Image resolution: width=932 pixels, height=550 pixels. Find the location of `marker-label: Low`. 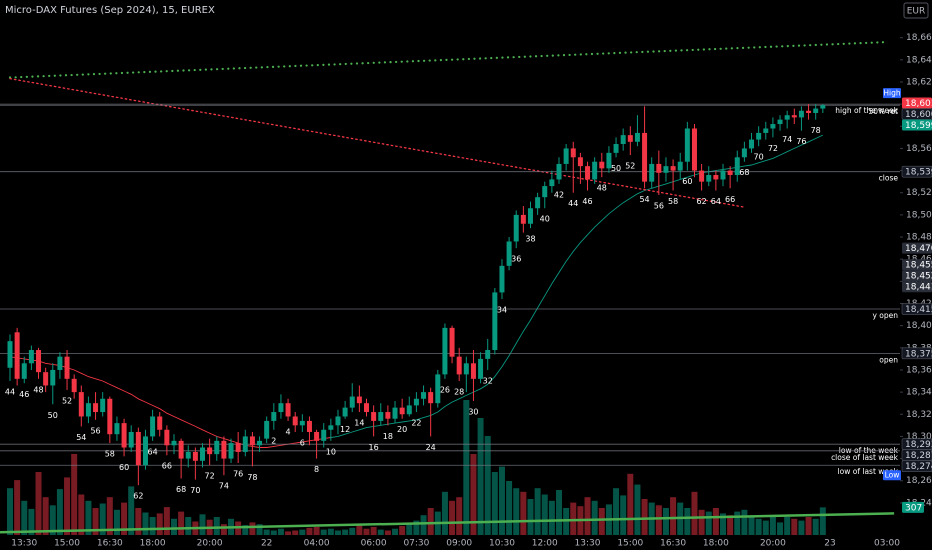

marker-label: Low is located at coordinates (892, 475).